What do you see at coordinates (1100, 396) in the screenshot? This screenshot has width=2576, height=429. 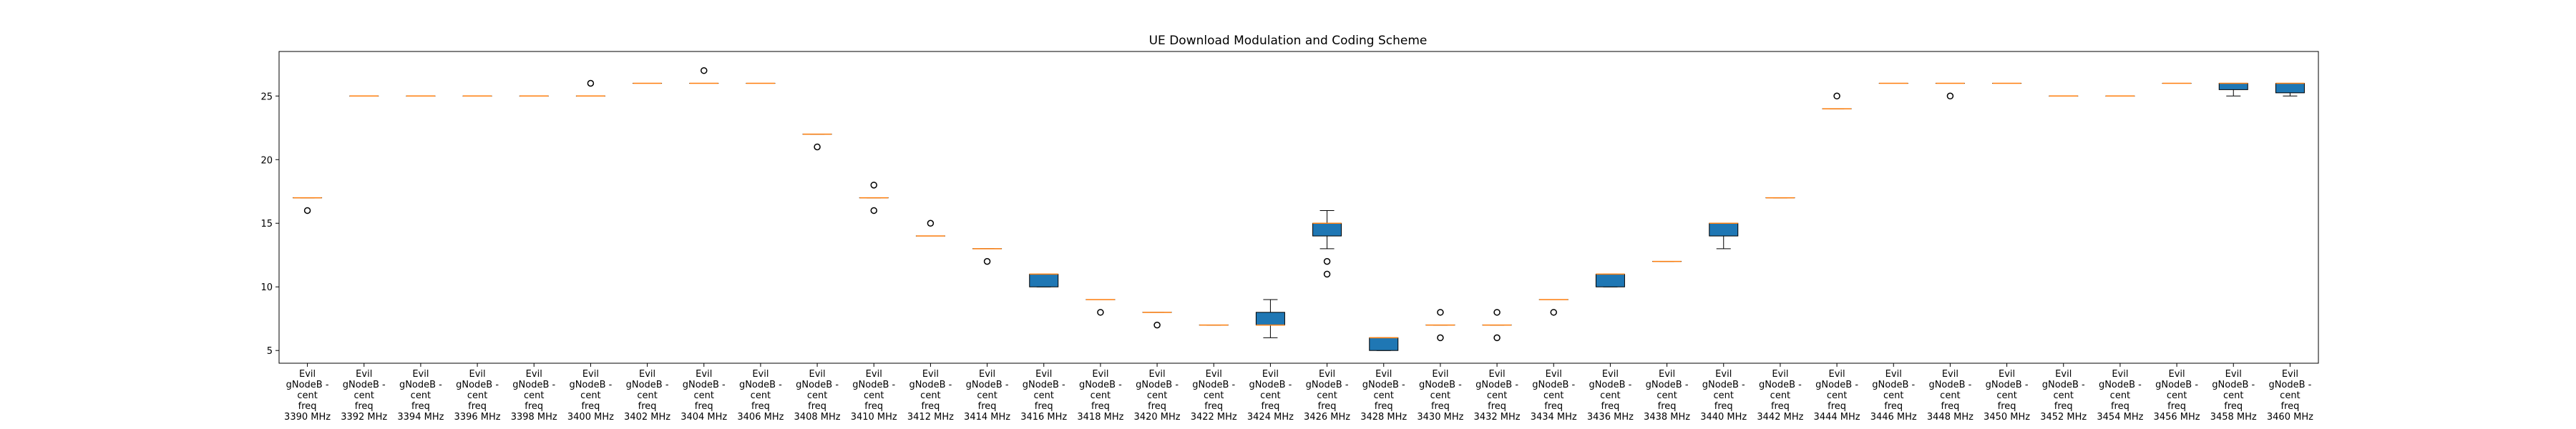 I see `x-tick-label: Evil gNodeB -cent freq 3418 MHz` at bounding box center [1100, 396].